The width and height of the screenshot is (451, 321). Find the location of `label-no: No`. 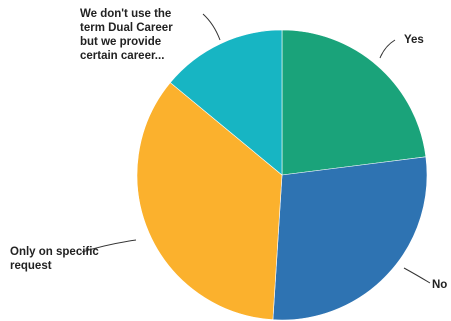

label-no: No is located at coordinates (439, 285).